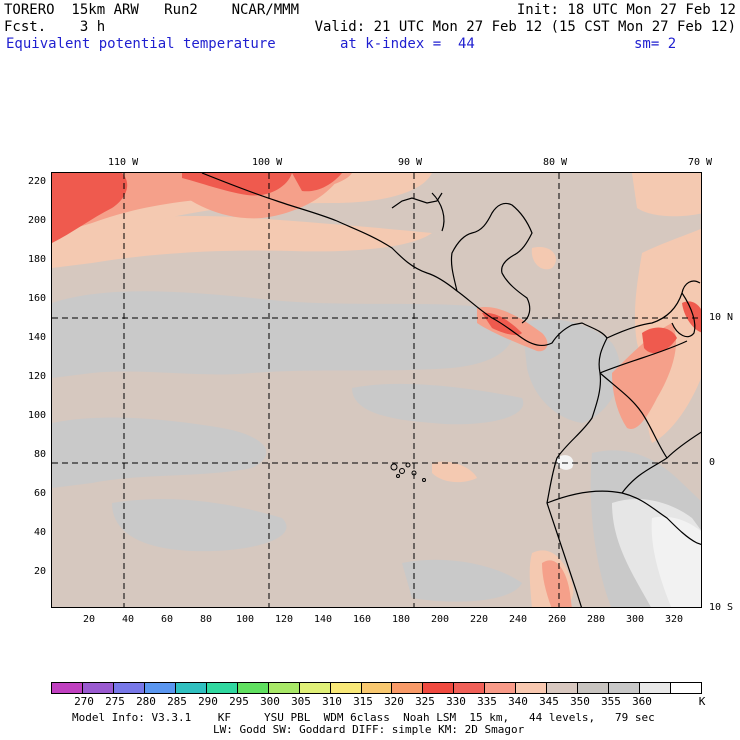 The image size is (740, 740). Describe the element at coordinates (267, 162) in the screenshot. I see `lon-label-100w: 100 W` at that location.